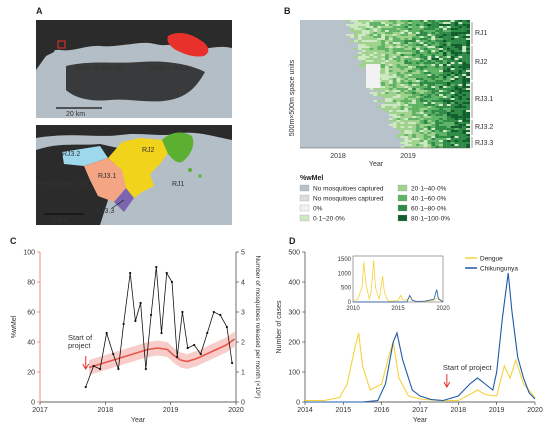 The image size is (550, 432). Describe the element at coordinates (130, 273) in the screenshot. I see `releases-point` at that location.